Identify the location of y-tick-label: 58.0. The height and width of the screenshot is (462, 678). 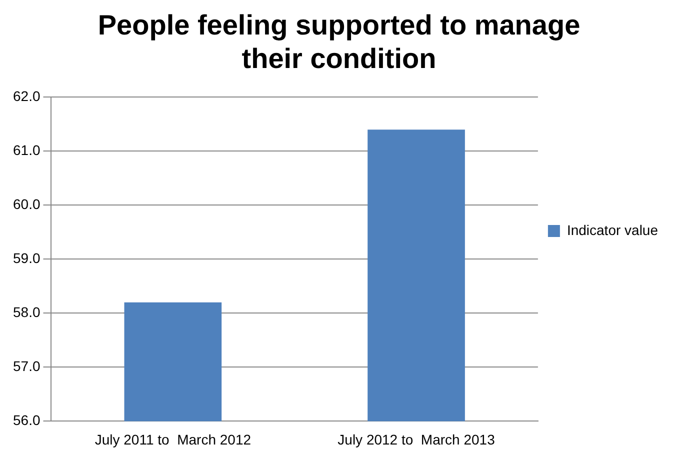
(26, 312).